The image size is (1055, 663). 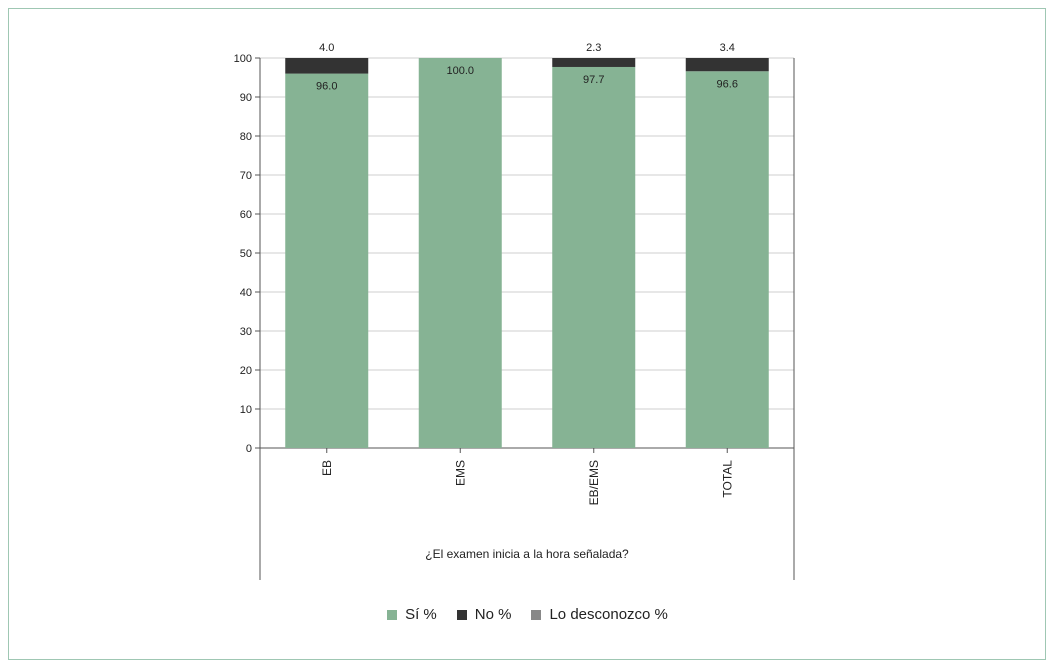 What do you see at coordinates (608, 614) in the screenshot?
I see `legend-label-2: Lo desconozco %` at bounding box center [608, 614].